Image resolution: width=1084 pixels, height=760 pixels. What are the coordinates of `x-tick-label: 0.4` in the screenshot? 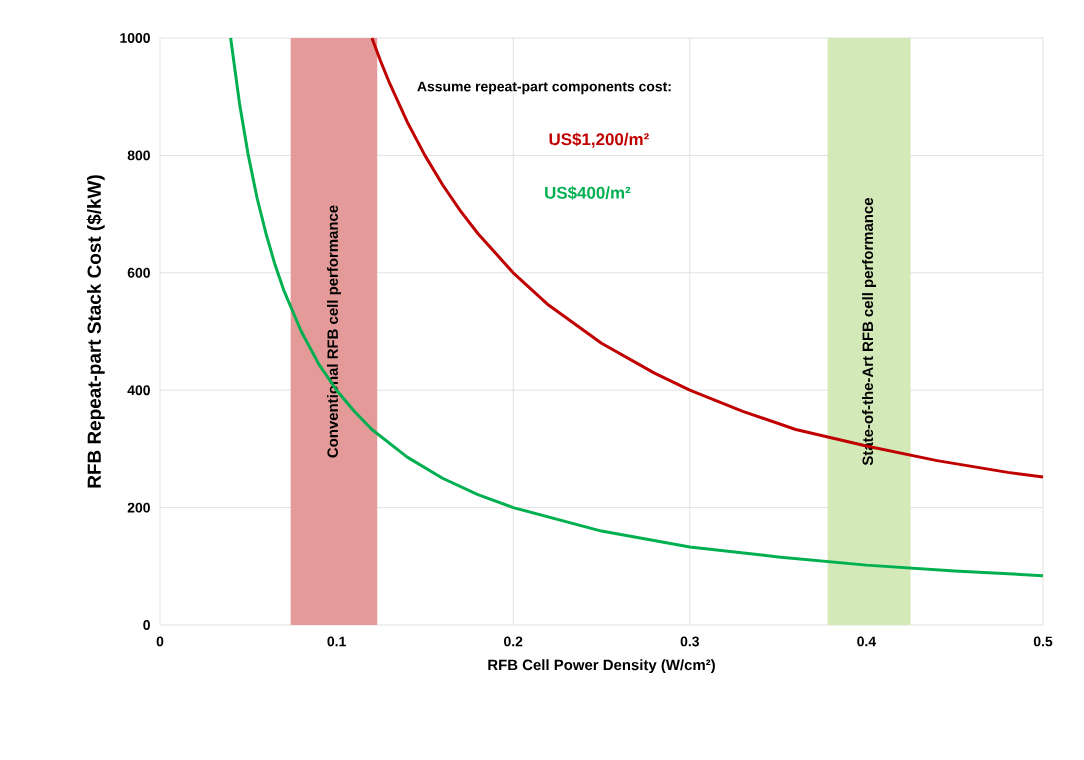 It's located at (867, 641).